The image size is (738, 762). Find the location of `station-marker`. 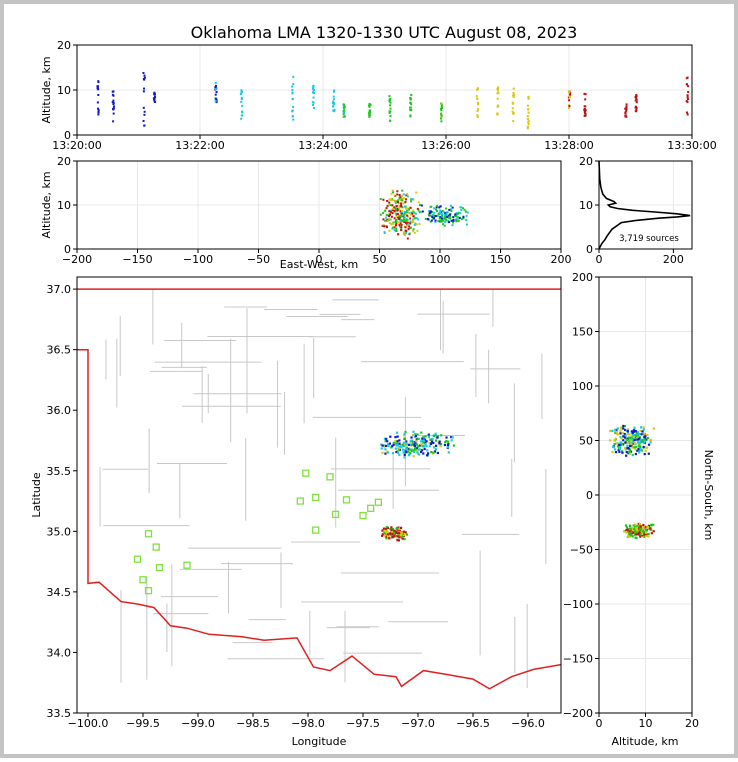

station-marker is located at coordinates (316, 530).